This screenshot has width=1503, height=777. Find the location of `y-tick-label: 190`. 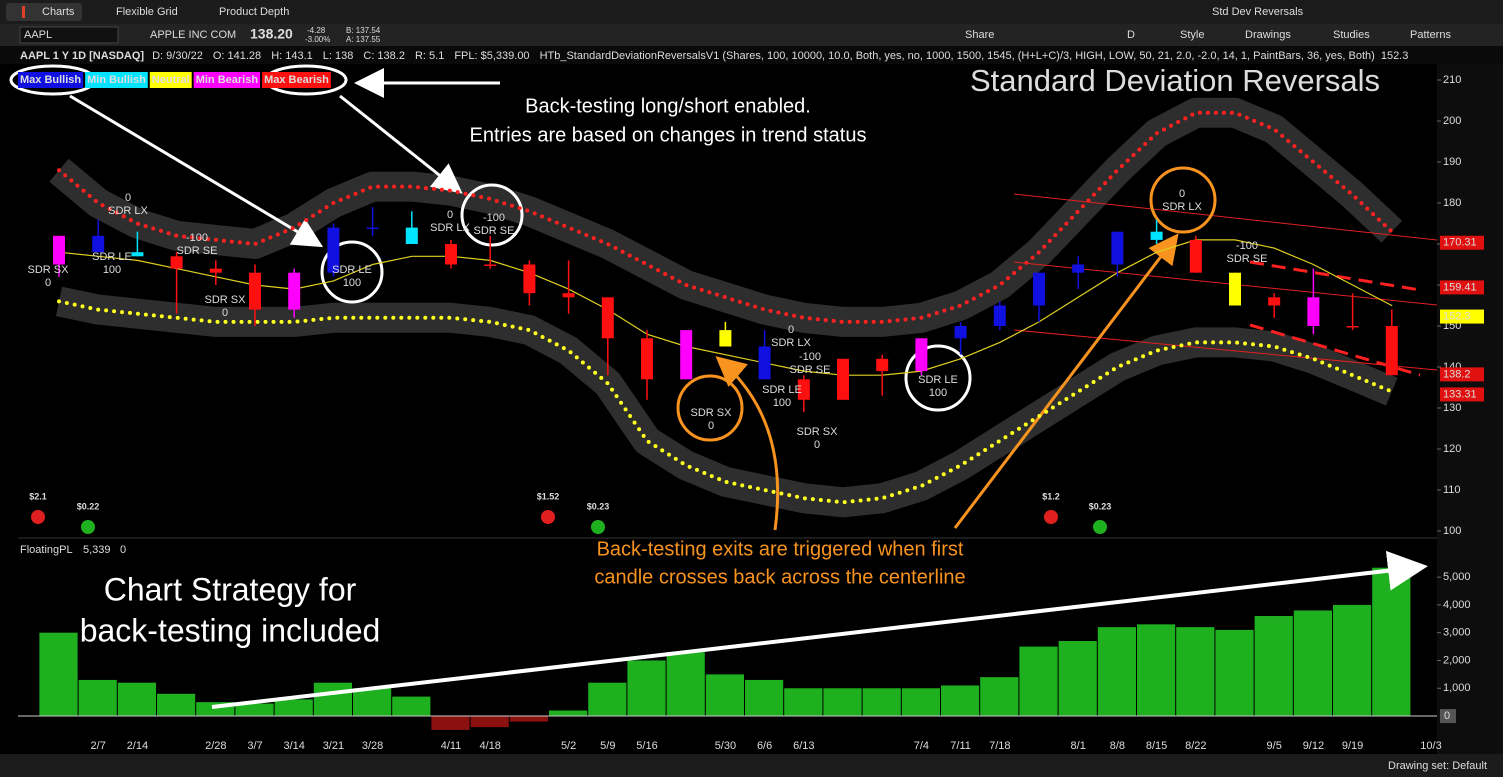

y-tick-label: 190 is located at coordinates (1452, 162).